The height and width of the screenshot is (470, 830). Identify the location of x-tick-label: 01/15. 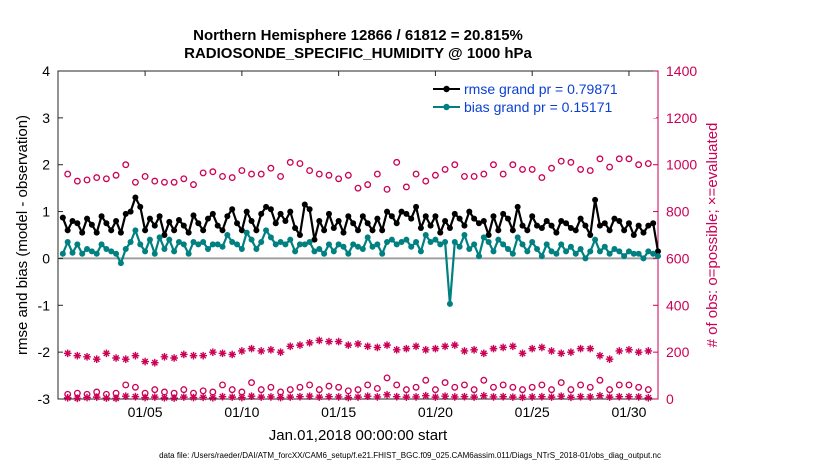
(338, 412).